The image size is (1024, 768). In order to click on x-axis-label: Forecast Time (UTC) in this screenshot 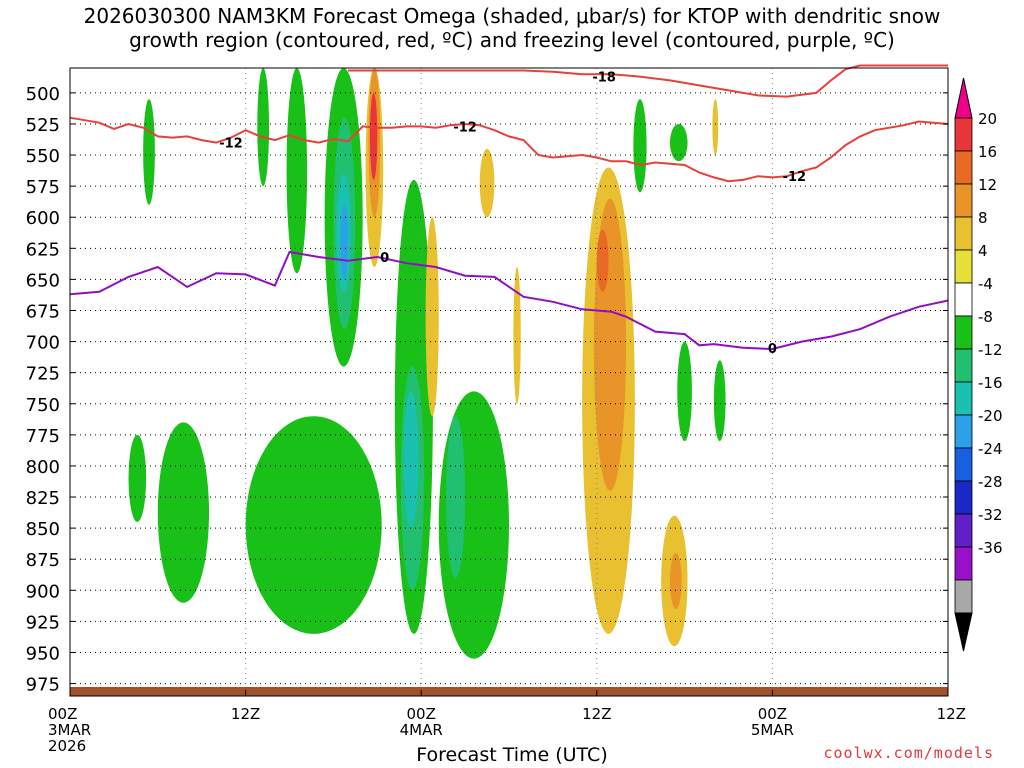, I will do `click(512, 755)`.